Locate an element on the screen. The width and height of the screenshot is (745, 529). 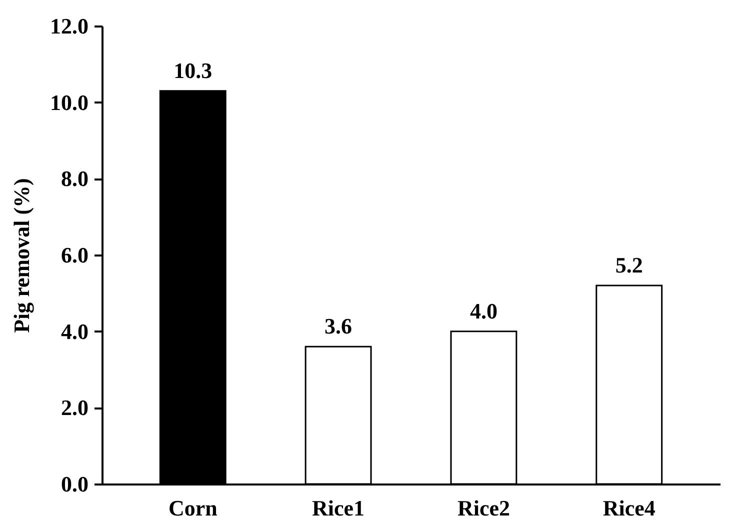
y-tick-label: 8.0 is located at coordinates (74, 179).